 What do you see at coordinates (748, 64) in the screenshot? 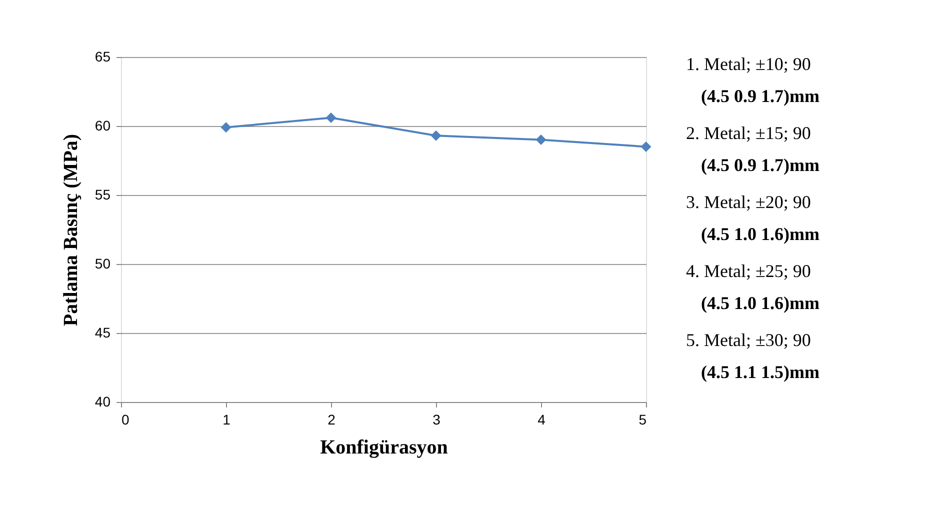
I see `text: 1. Metal; ±10; 90` at bounding box center [748, 64].